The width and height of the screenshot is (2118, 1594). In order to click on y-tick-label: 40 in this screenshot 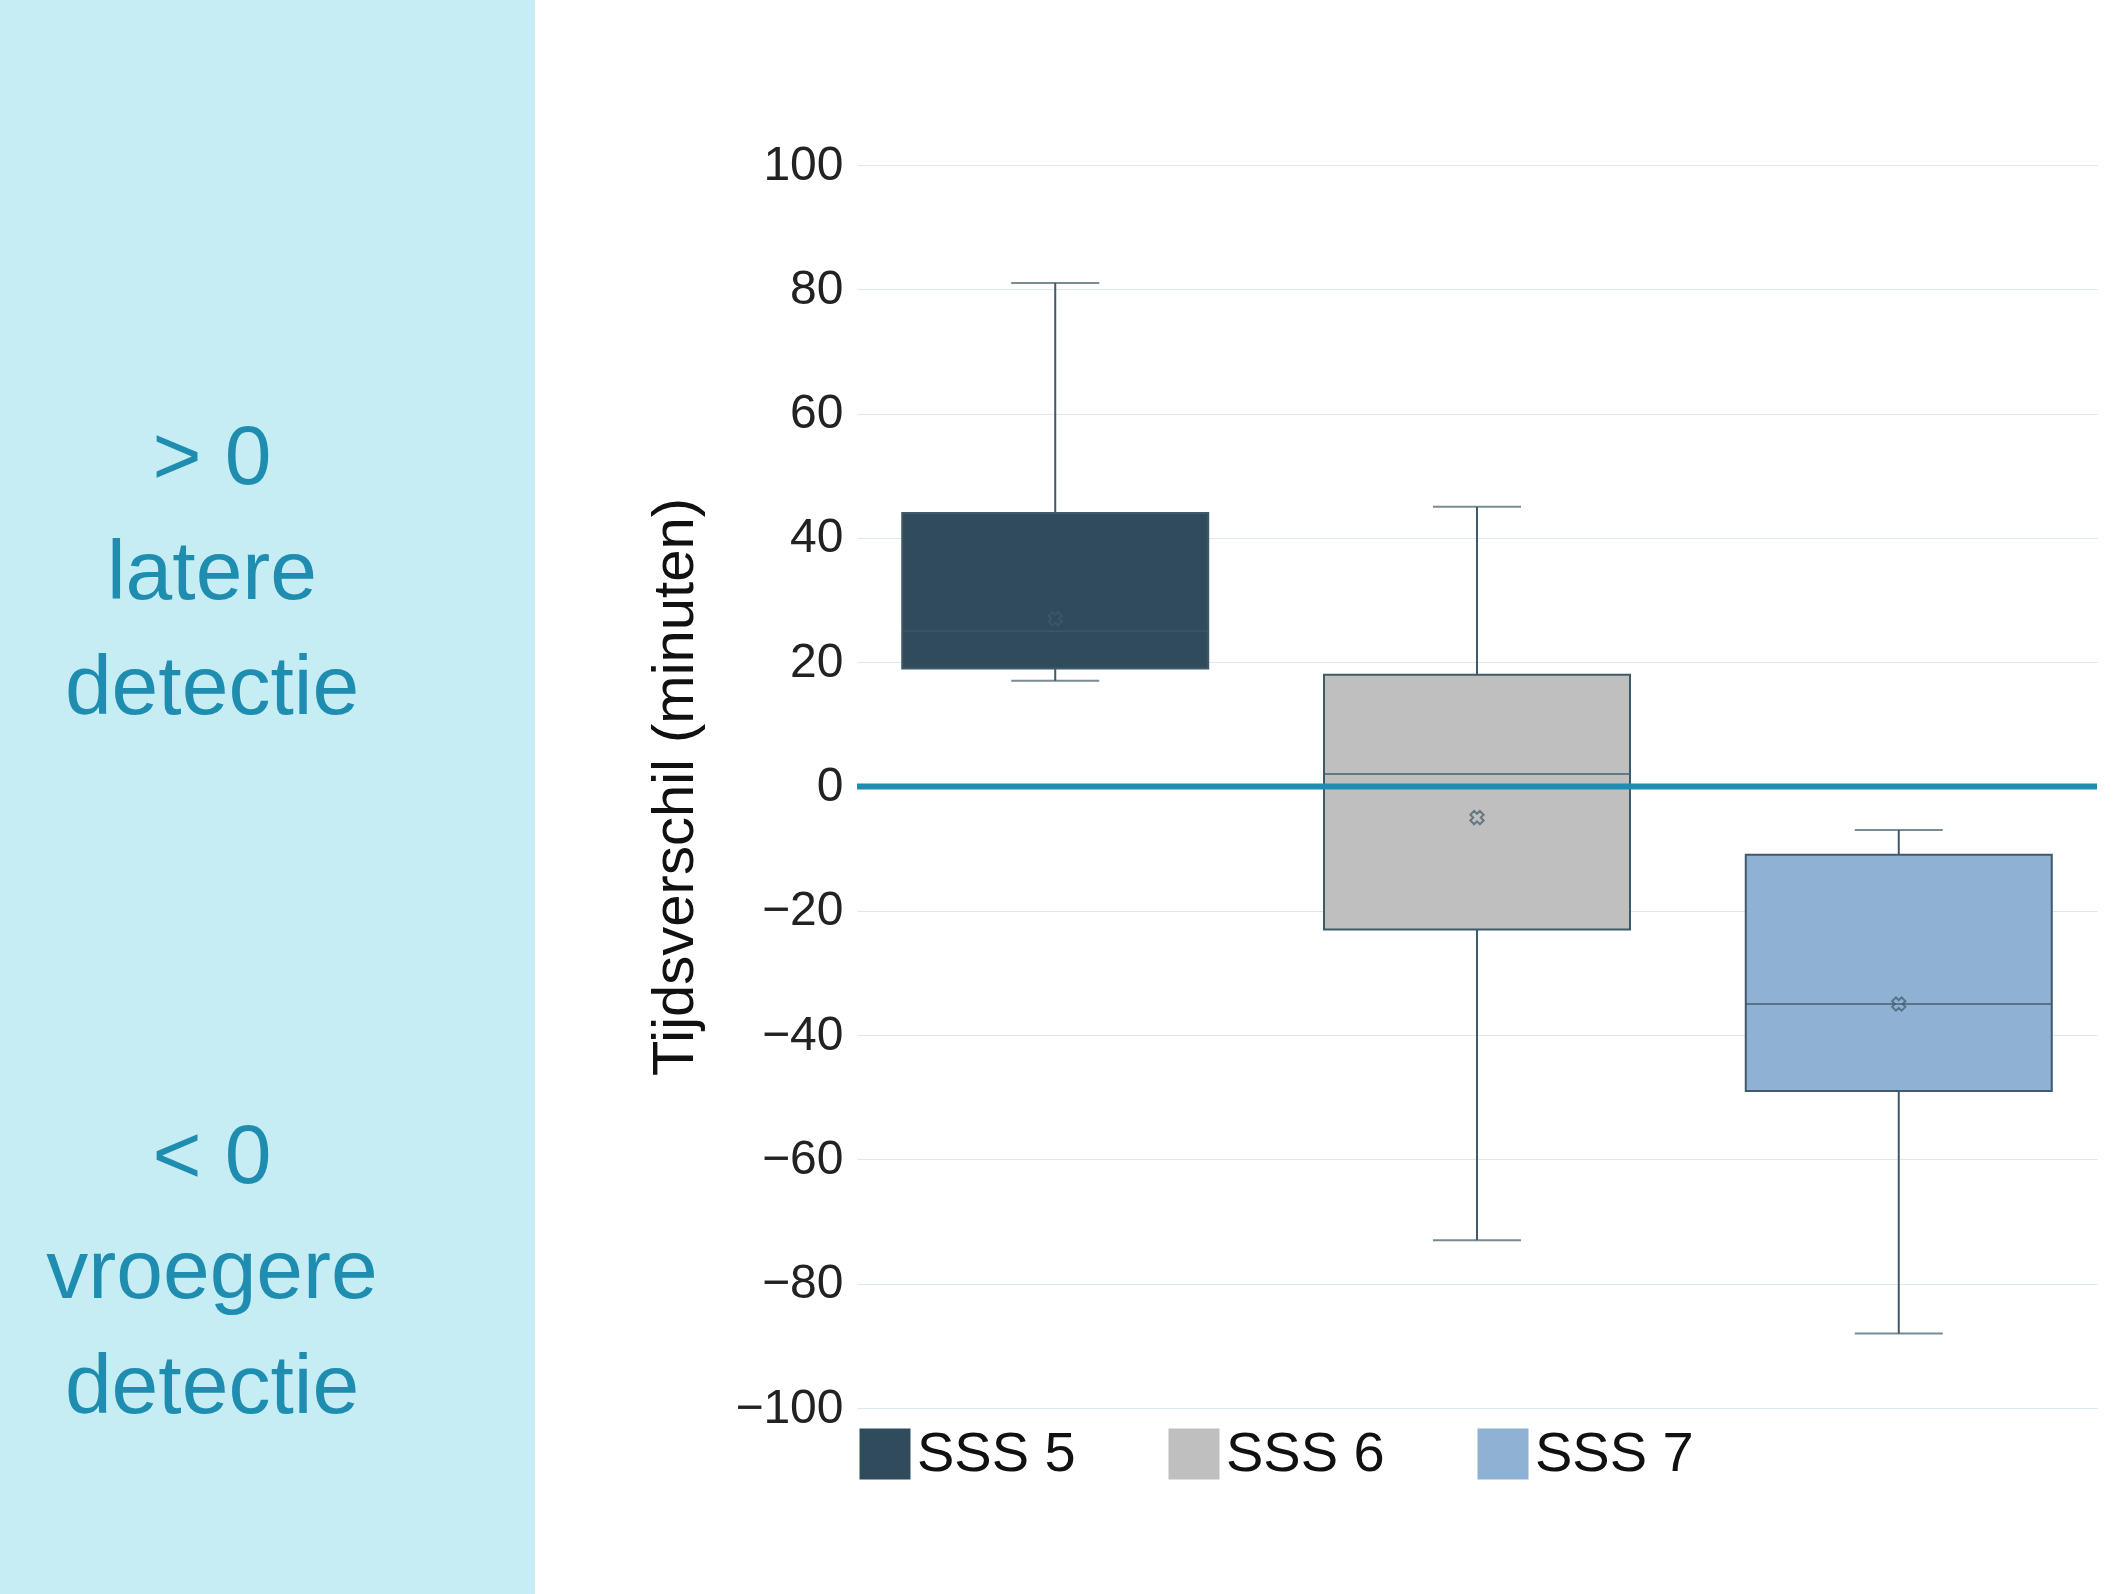, I will do `click(817, 536)`.